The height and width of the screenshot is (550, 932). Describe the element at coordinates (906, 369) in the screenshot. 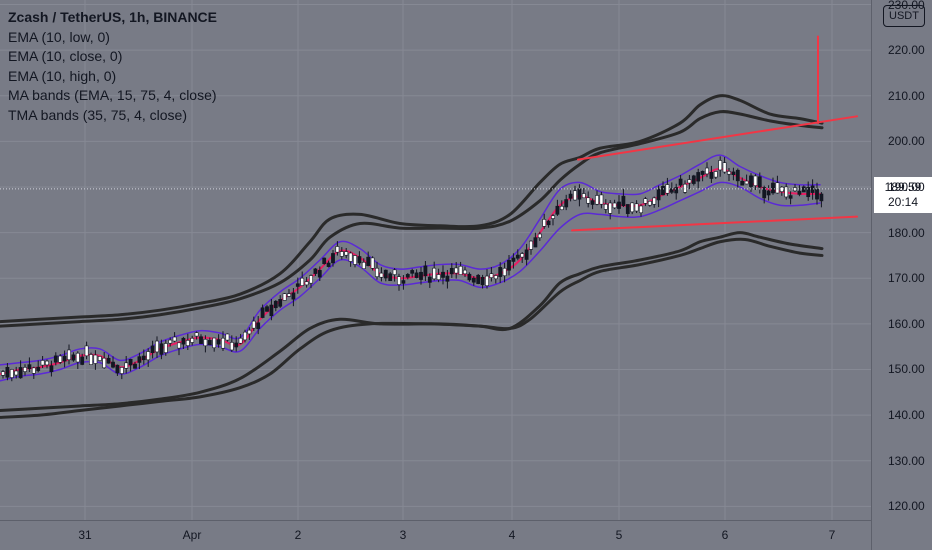

I see `y-tick-label: 150.00` at that location.